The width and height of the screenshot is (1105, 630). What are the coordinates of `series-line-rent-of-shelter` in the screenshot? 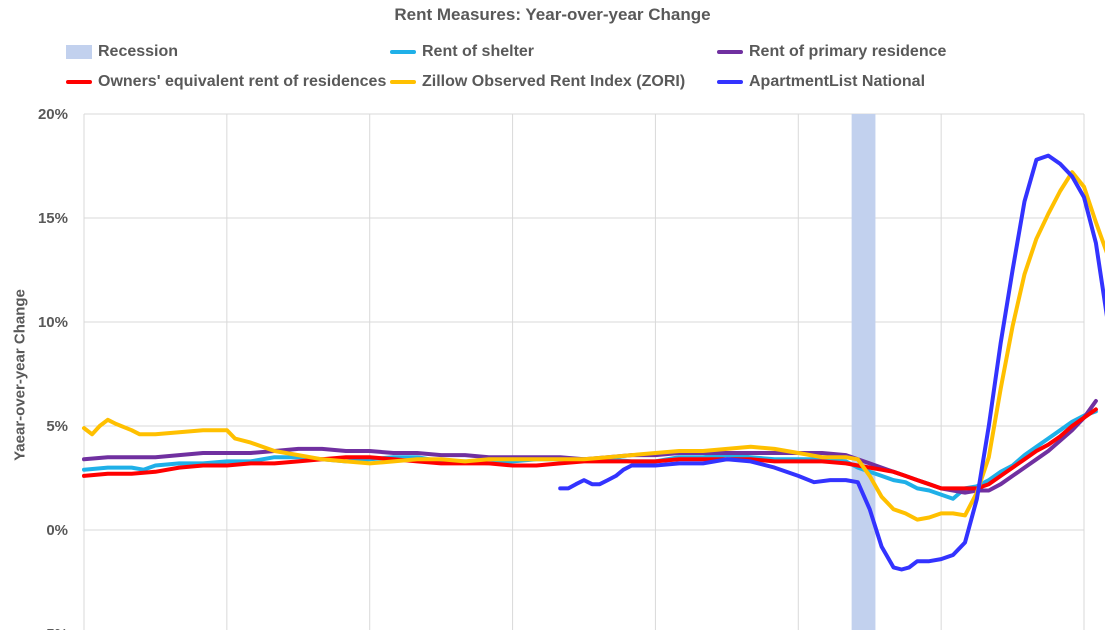 It's located at (590, 455).